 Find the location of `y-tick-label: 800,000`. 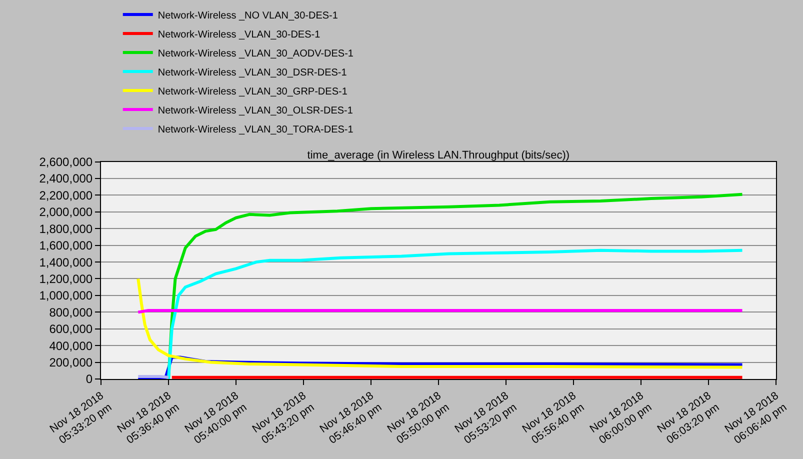

y-tick-label: 800,000 is located at coordinates (71, 312).